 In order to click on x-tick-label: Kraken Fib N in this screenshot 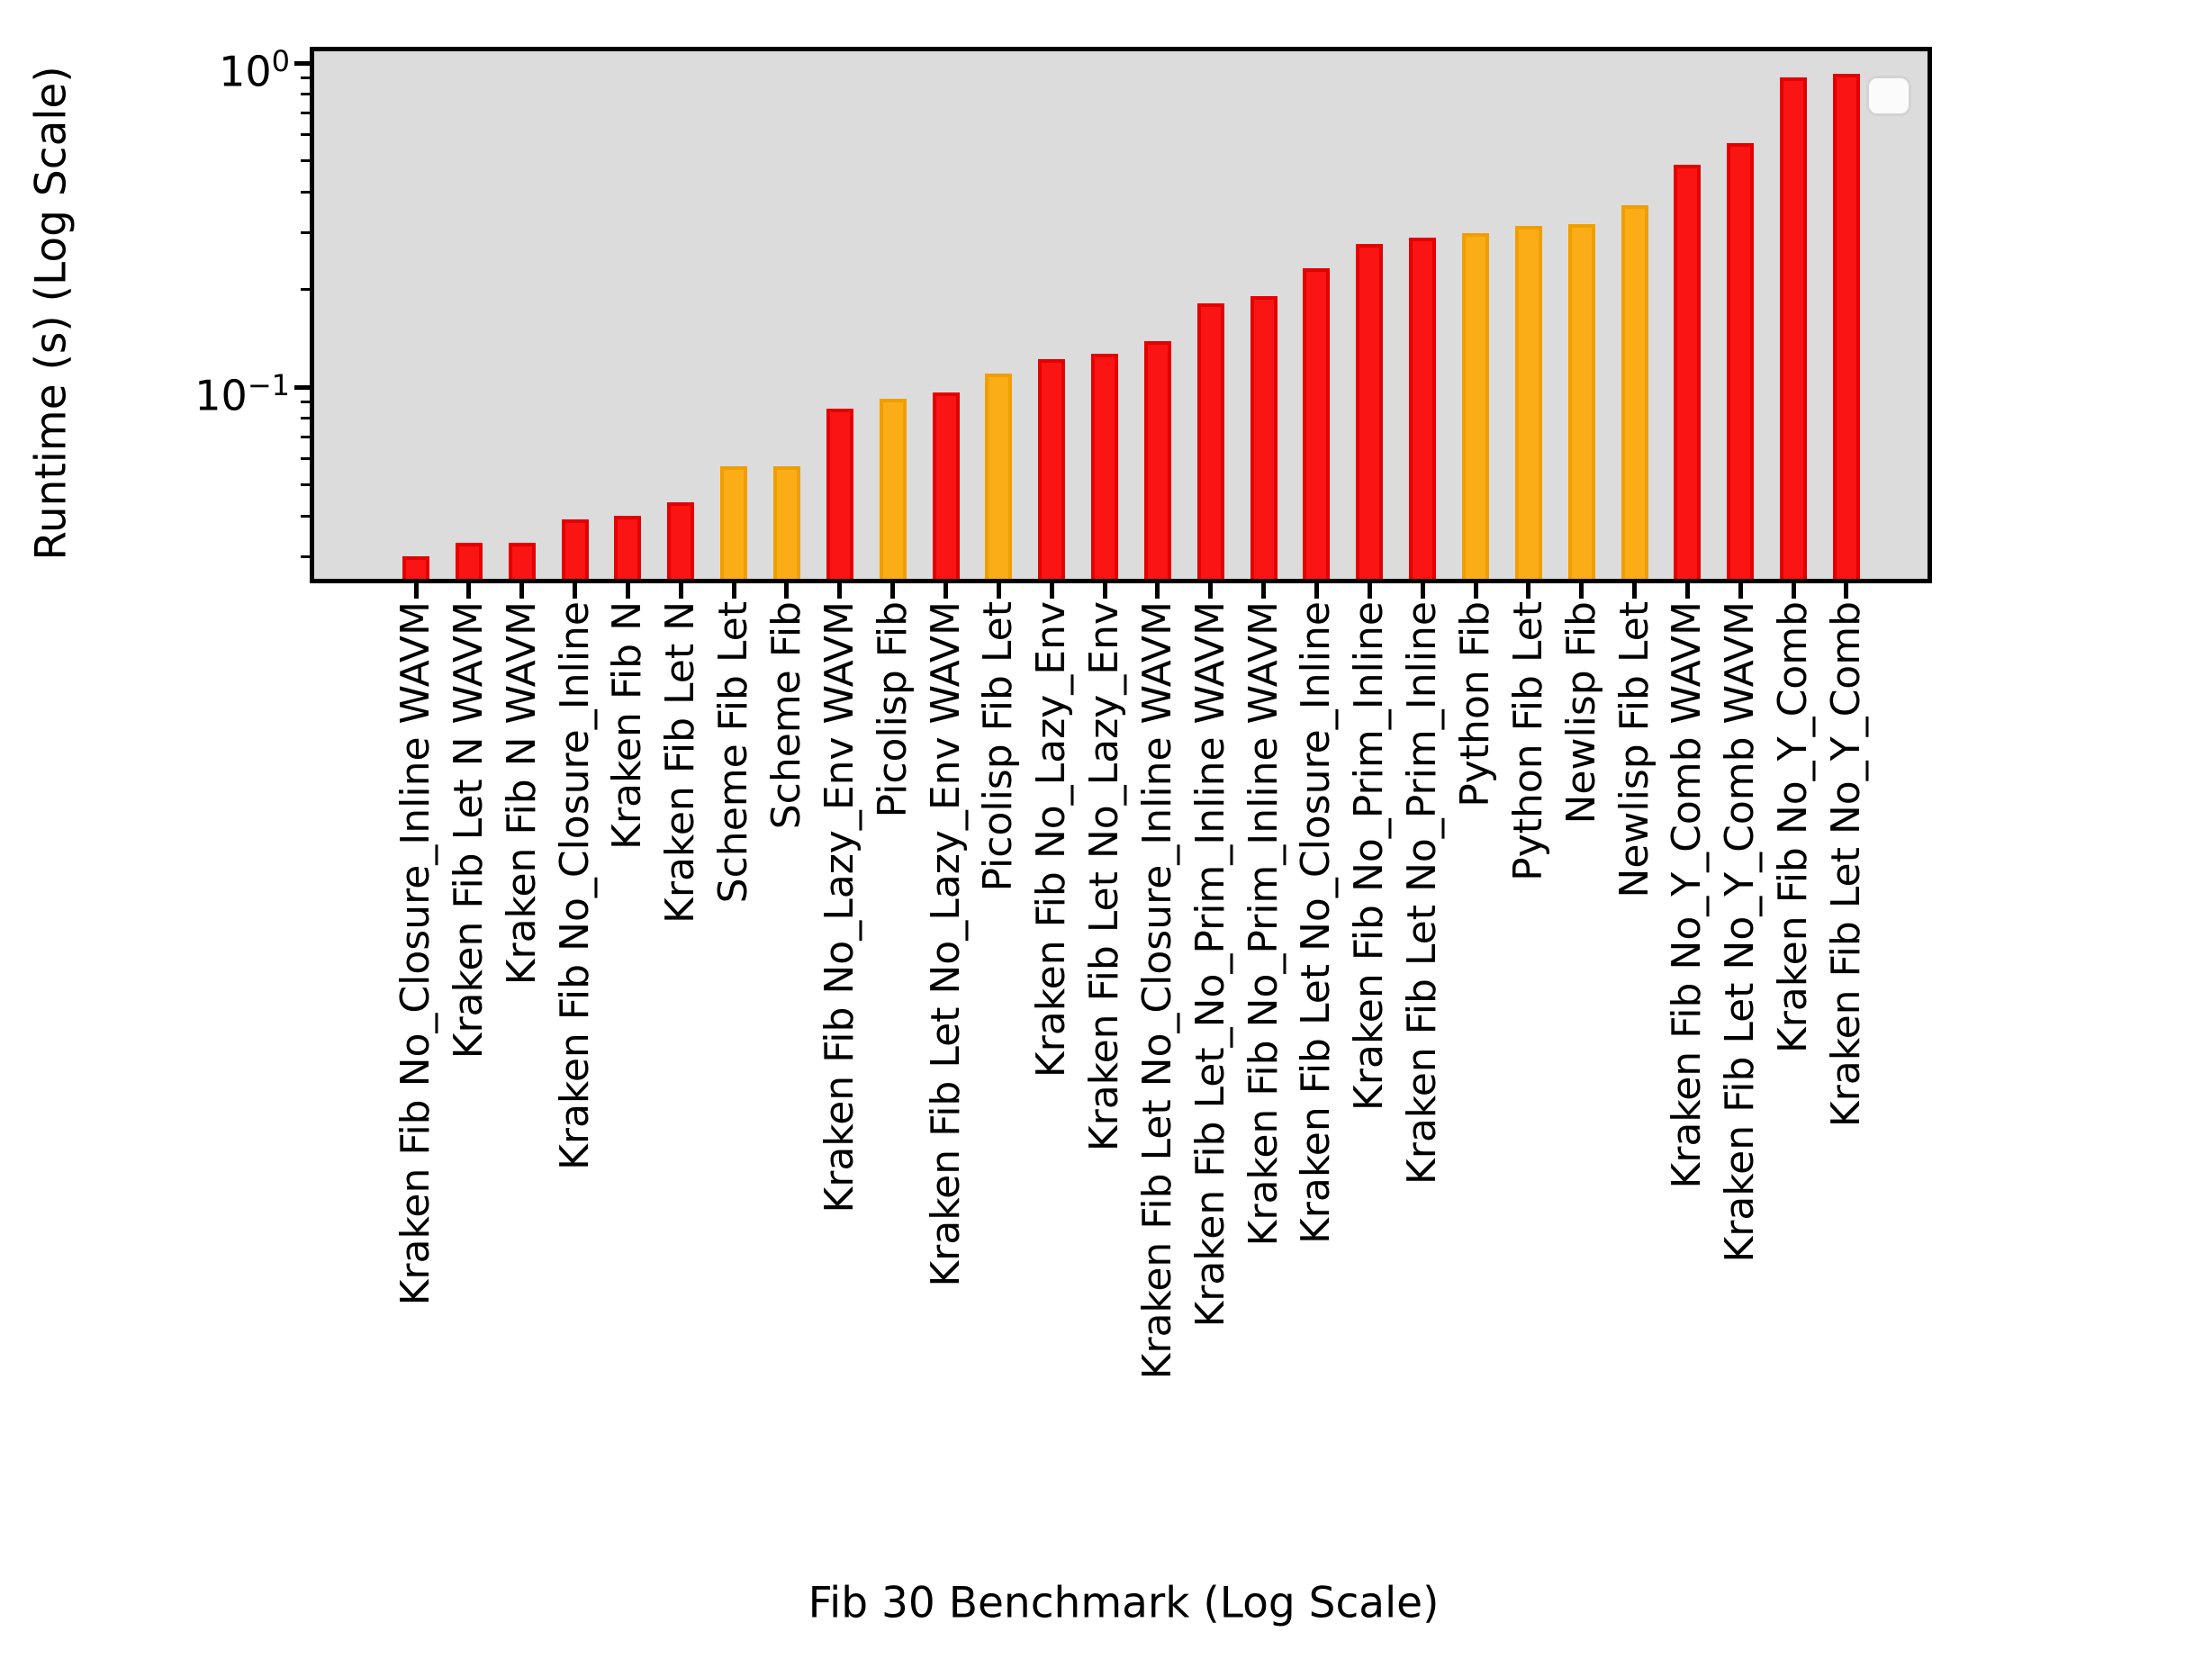, I will do `click(627, 725)`.